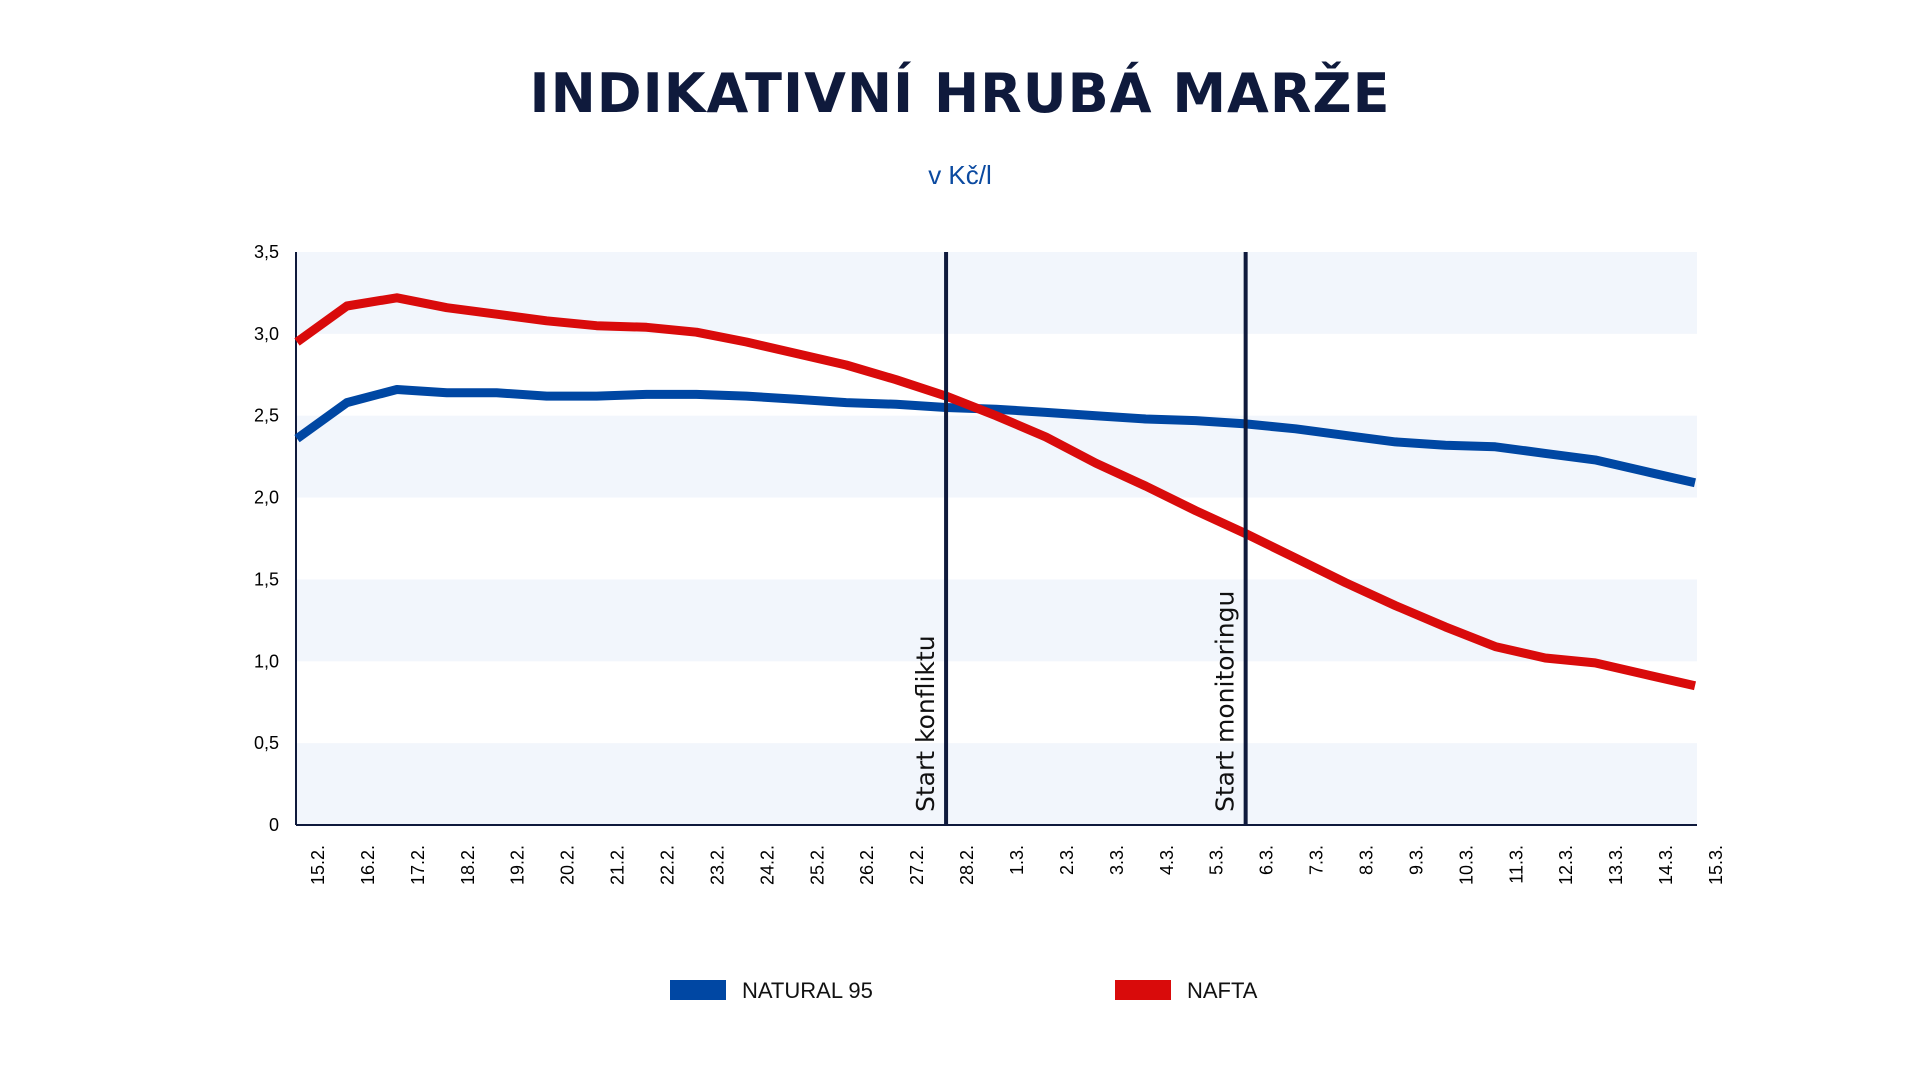  What do you see at coordinates (1516, 864) in the screenshot?
I see `x-tick-label: 11.3.` at bounding box center [1516, 864].